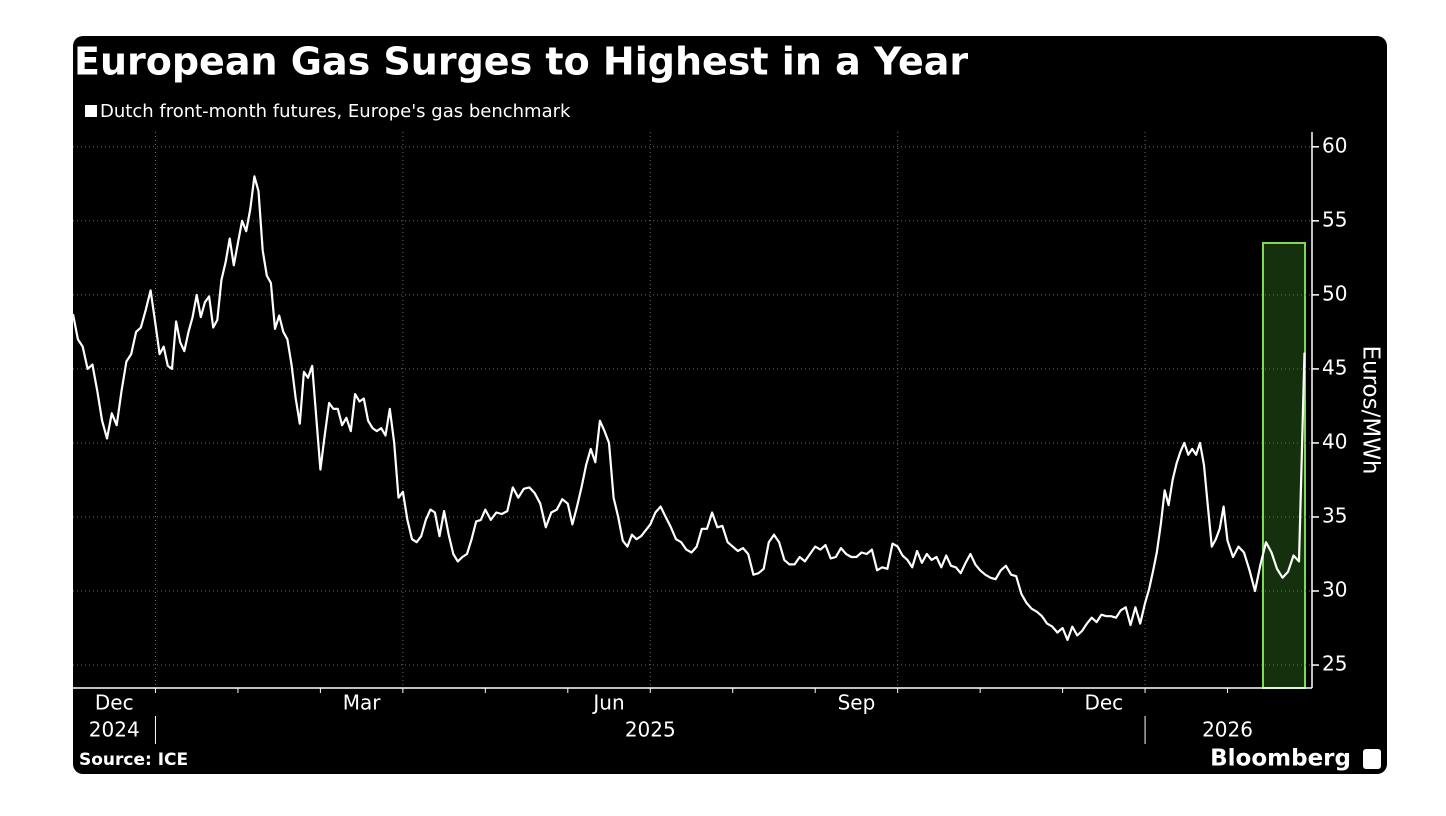 The image size is (1446, 816). What do you see at coordinates (1334, 145) in the screenshot?
I see `y-tick-label: 60` at bounding box center [1334, 145].